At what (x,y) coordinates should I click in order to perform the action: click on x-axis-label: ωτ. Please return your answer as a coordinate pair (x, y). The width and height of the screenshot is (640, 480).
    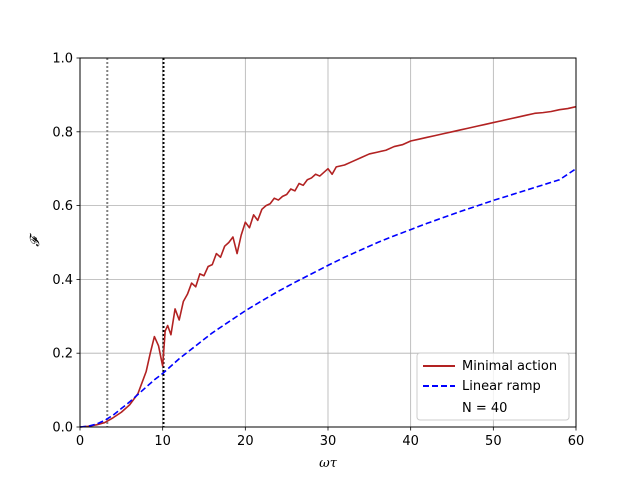
    Looking at the image, I should click on (328, 463).